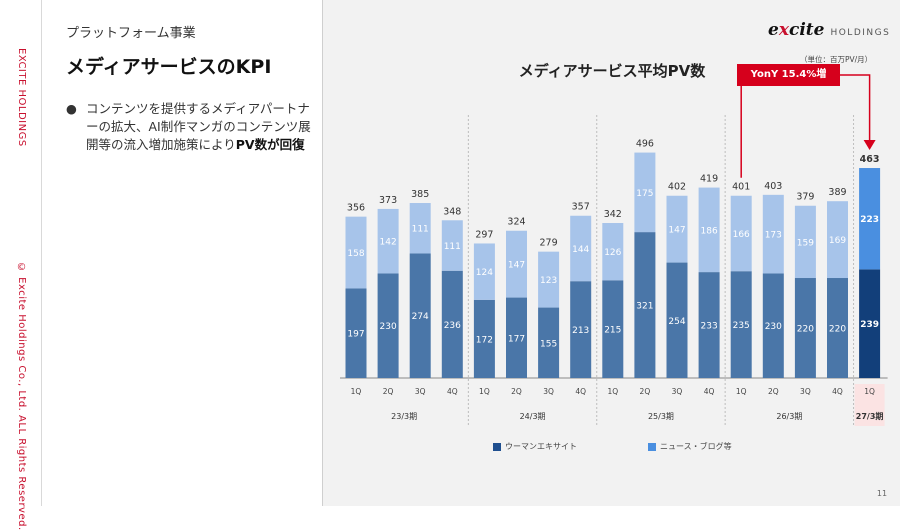 The image size is (900, 531). Describe the element at coordinates (356, 208) in the screenshot. I see `total-label: 356` at that location.